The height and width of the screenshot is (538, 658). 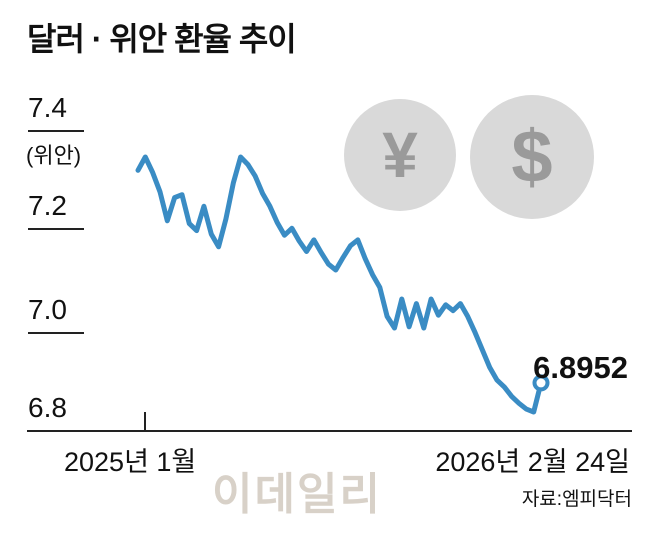 What do you see at coordinates (541, 383) in the screenshot?
I see `end-point-marker` at bounding box center [541, 383].